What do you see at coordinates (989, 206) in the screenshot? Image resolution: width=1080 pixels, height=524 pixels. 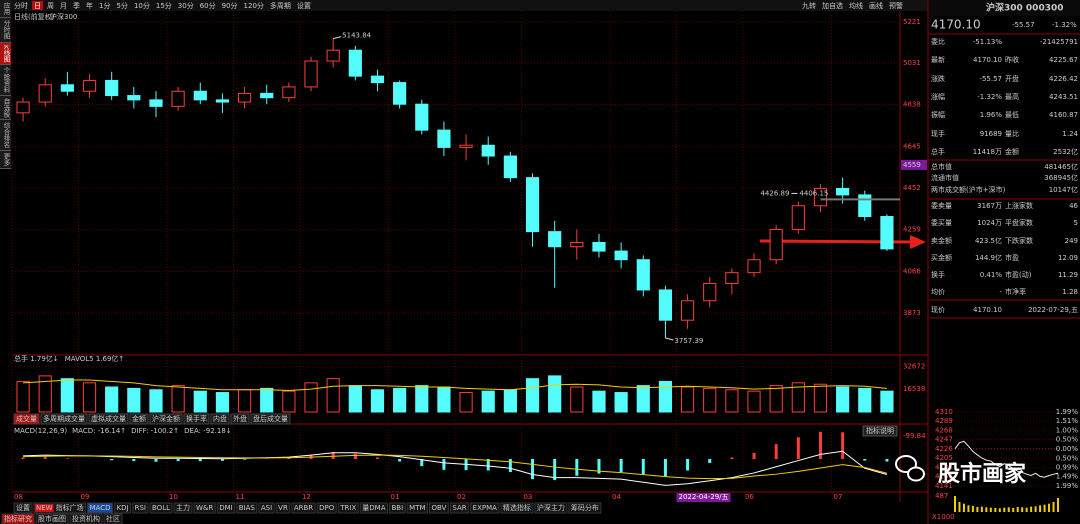 I see `quote-value: 3167万` at bounding box center [989, 206].